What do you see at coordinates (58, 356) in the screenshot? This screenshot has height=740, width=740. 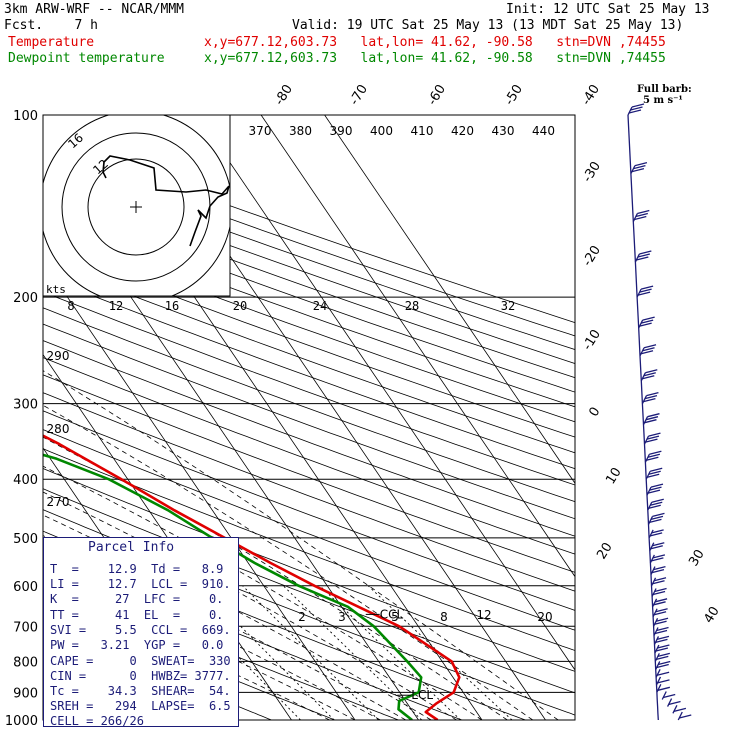 I see `theta-side-label: 290` at bounding box center [58, 356].